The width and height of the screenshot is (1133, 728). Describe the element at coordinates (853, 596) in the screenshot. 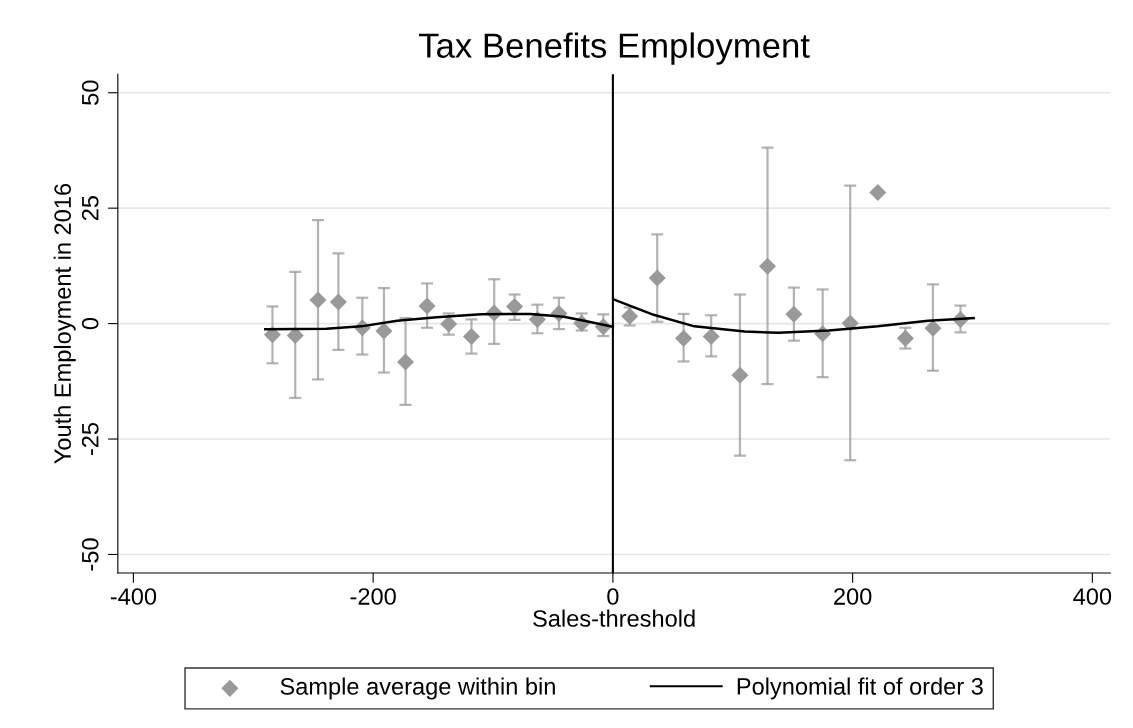

I see `x-tick-label: 200` at that location.